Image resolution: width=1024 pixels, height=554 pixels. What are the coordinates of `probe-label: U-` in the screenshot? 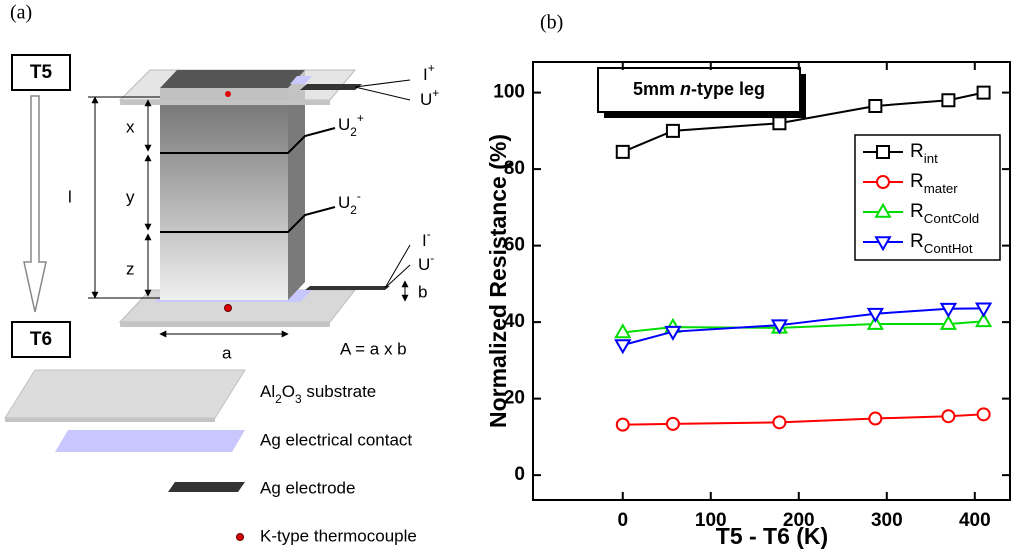 It's located at (426, 262).